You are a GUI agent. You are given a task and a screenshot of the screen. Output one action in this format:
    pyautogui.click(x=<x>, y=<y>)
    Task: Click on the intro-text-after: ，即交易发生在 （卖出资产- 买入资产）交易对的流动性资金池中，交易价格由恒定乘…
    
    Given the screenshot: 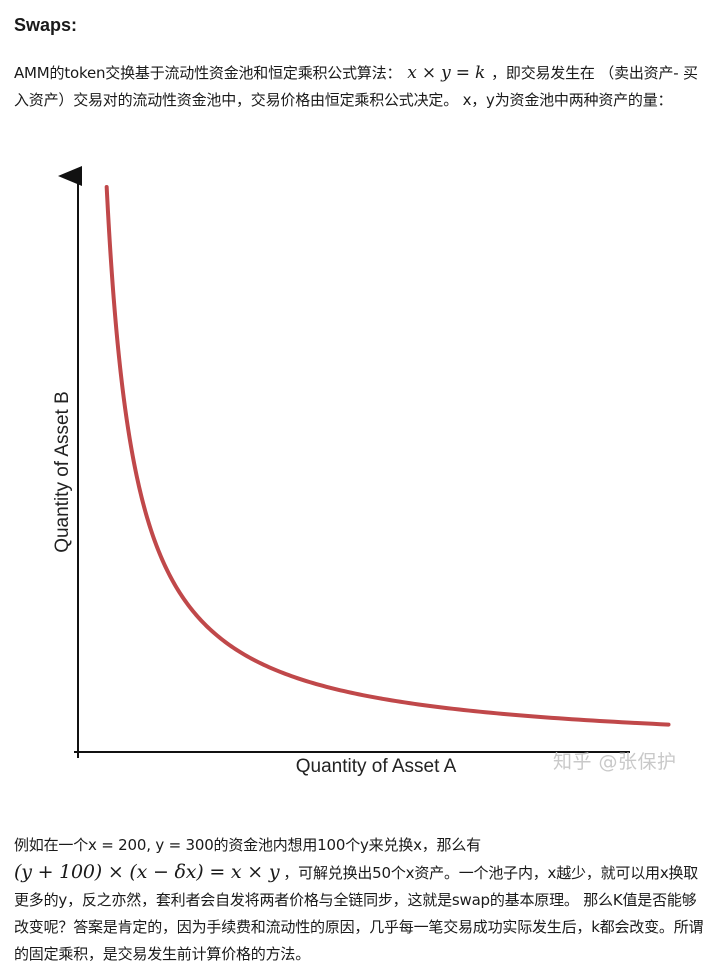 What is the action you would take?
    pyautogui.click(x=356, y=86)
    